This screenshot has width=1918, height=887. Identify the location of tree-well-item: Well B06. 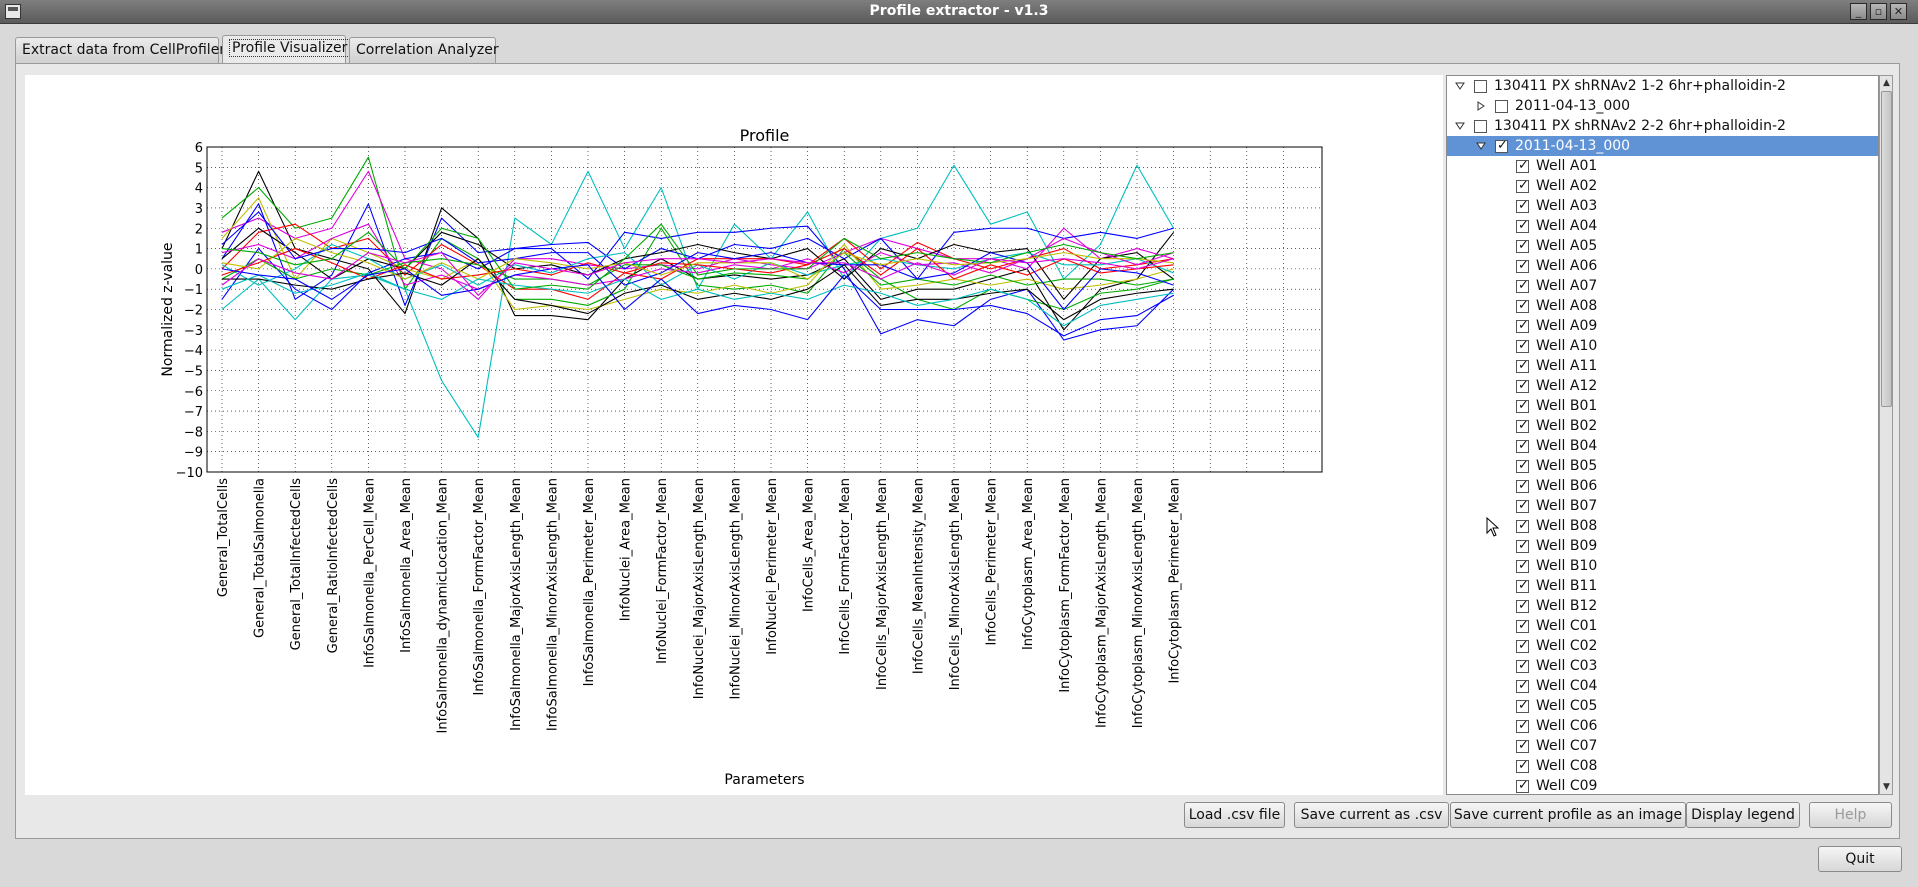
(1662, 486).